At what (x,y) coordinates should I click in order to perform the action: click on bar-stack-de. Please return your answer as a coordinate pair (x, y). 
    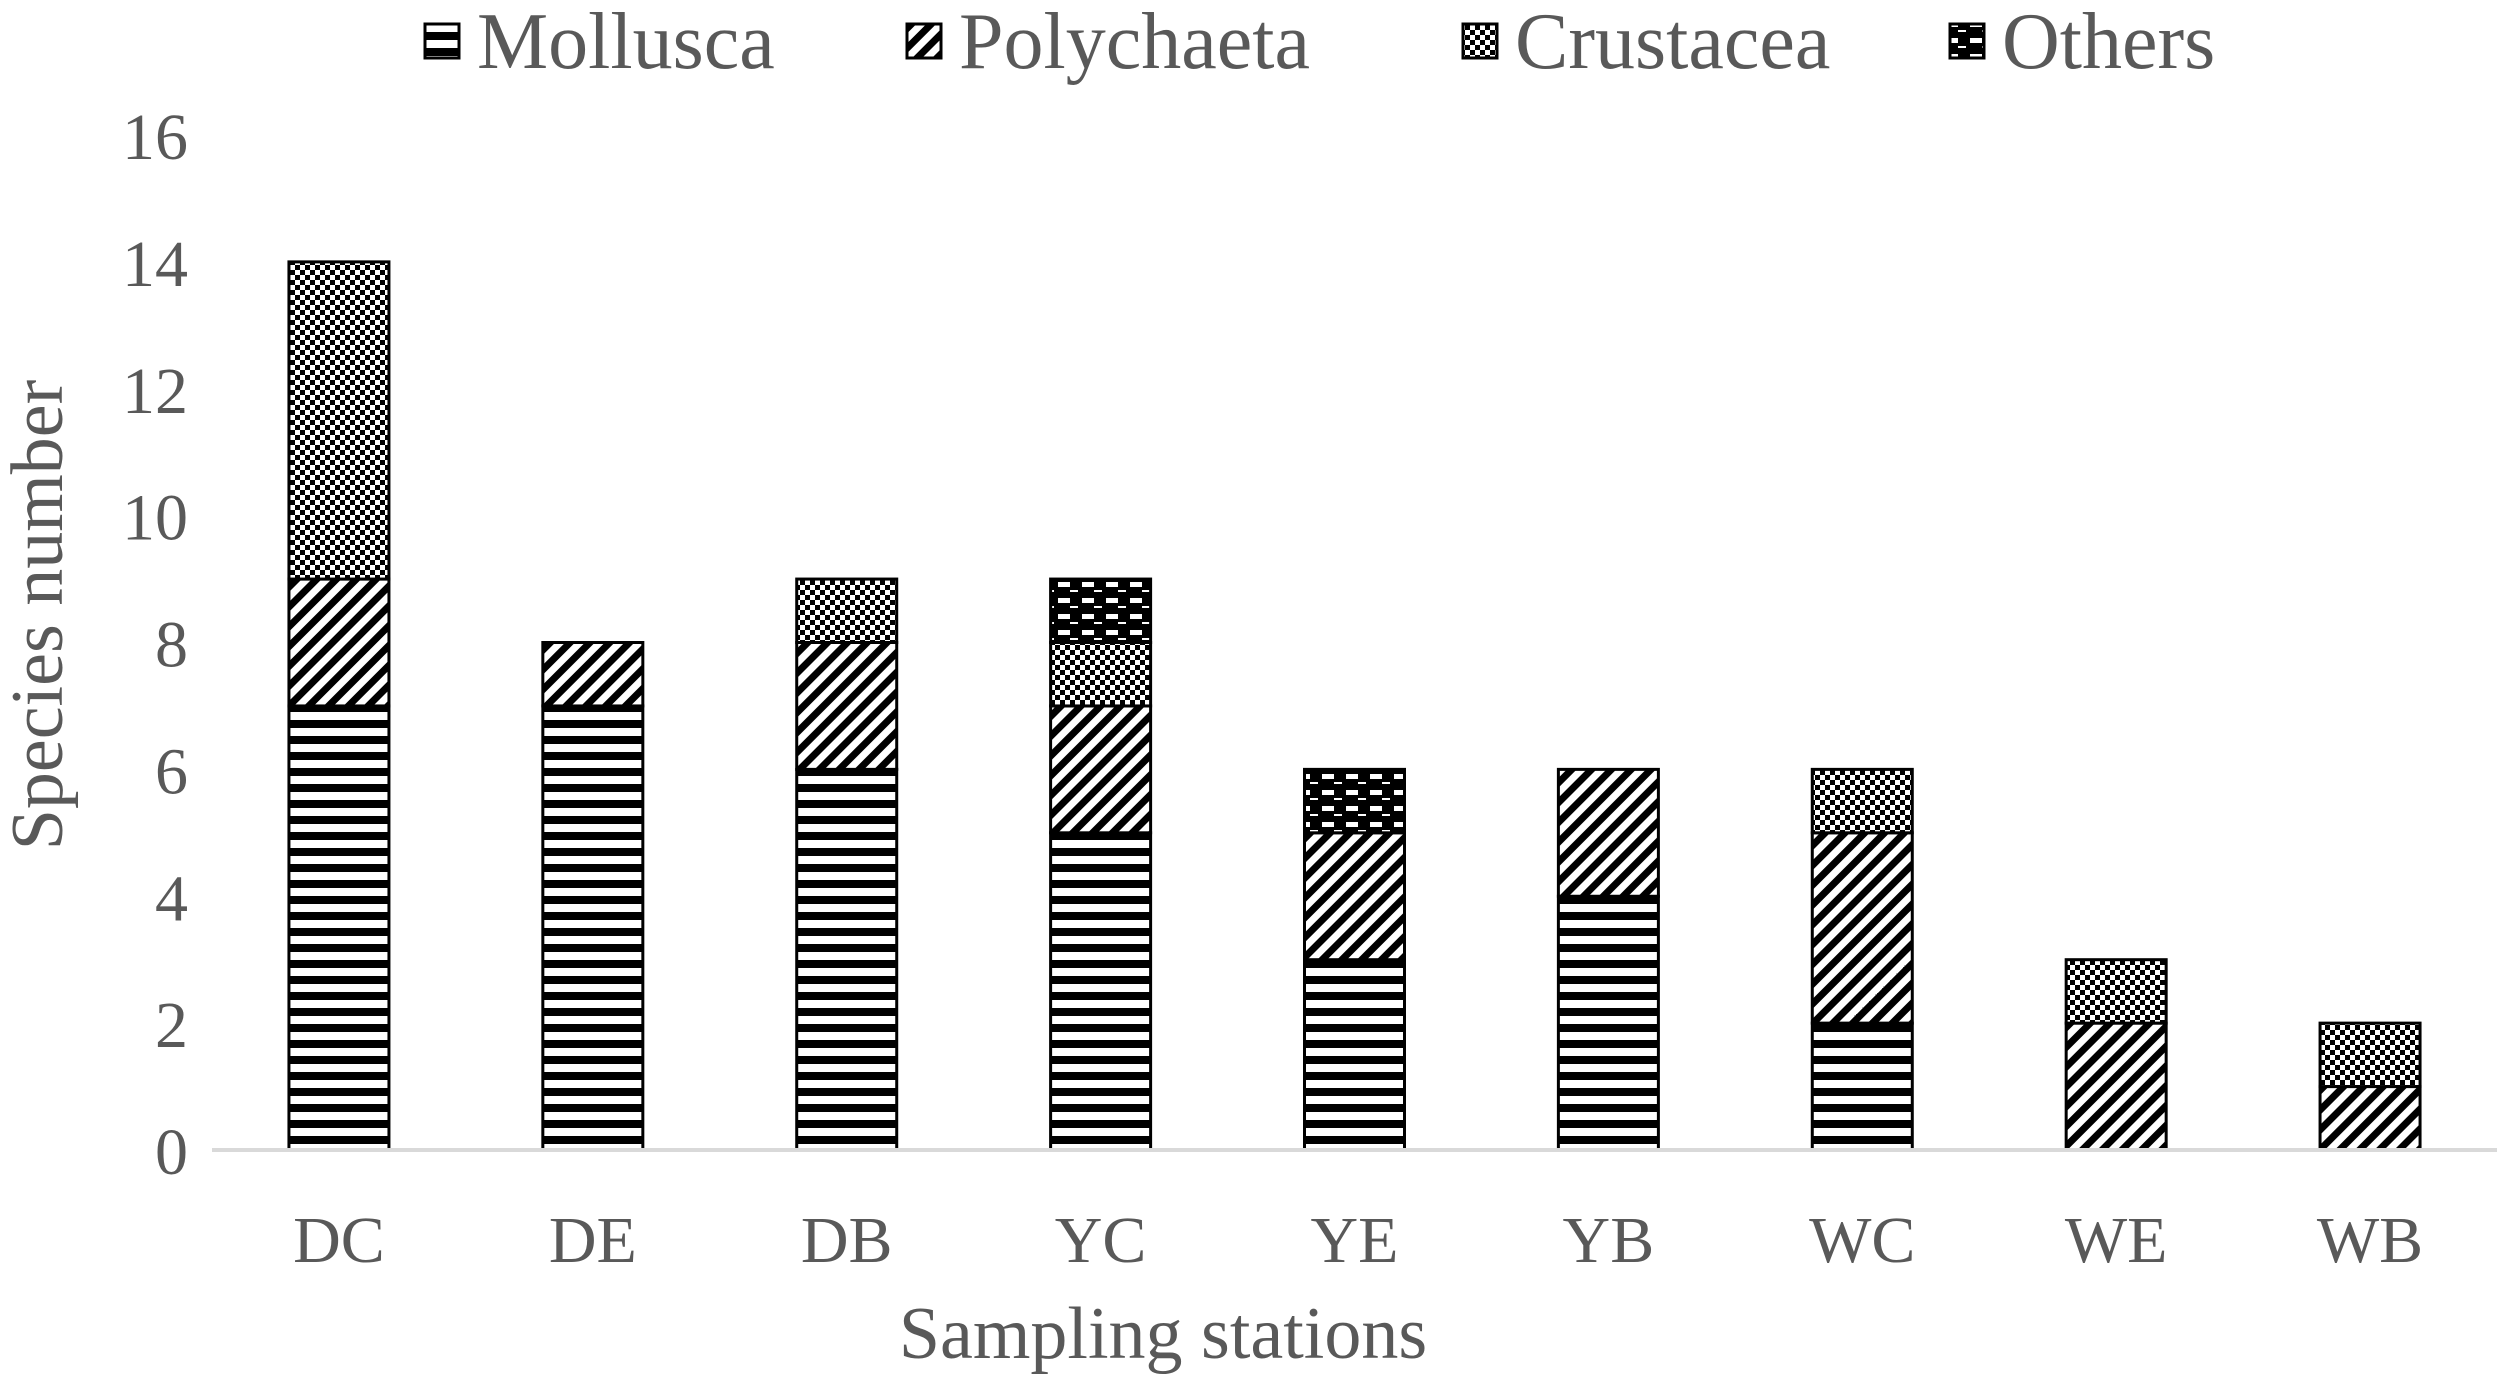
    Looking at the image, I should click on (593, 896).